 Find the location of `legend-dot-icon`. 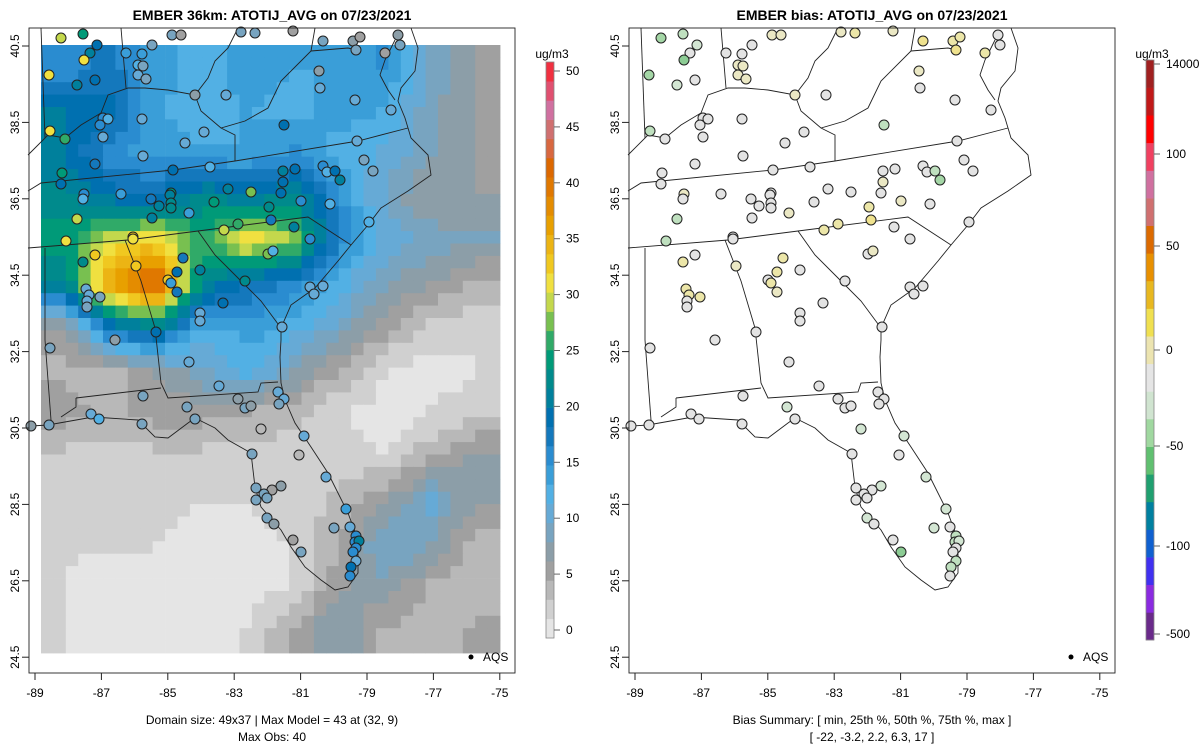

legend-dot-icon is located at coordinates (1071, 657).